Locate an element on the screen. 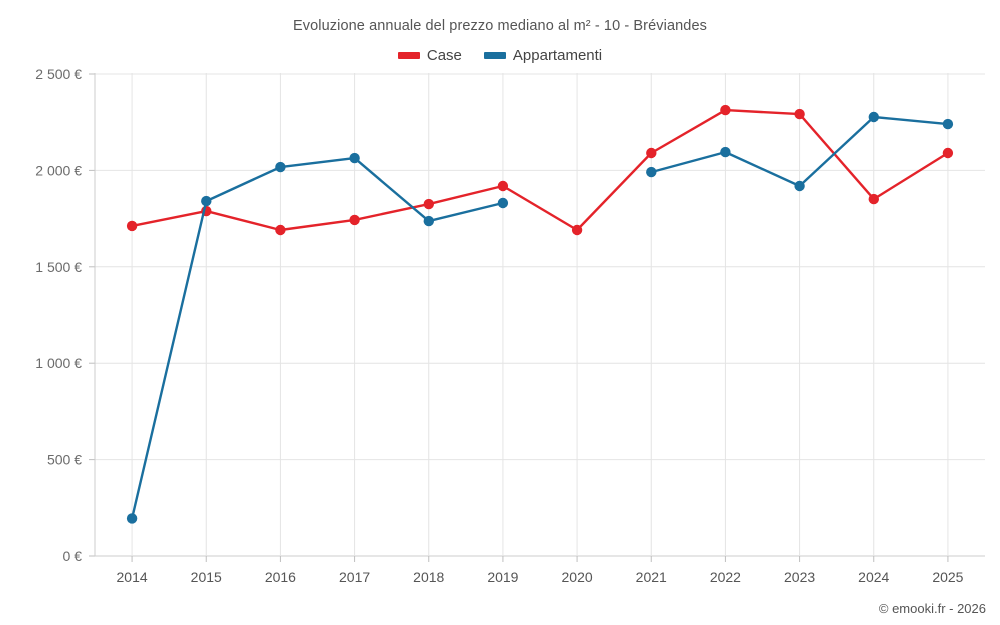  data-point-appartamenti-2018 is located at coordinates (428, 221).